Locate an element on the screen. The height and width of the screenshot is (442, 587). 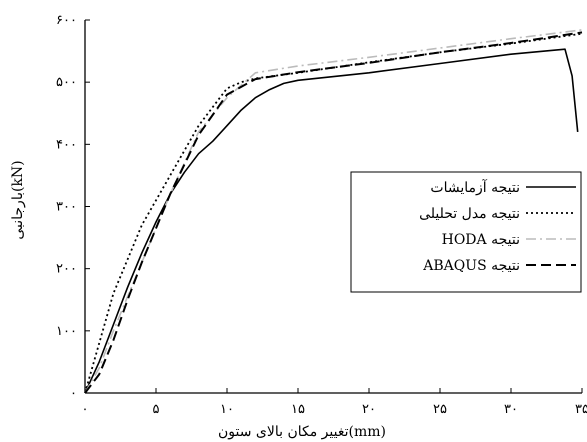
y-tick-label: ۶۰۰ is located at coordinates (66, 20).